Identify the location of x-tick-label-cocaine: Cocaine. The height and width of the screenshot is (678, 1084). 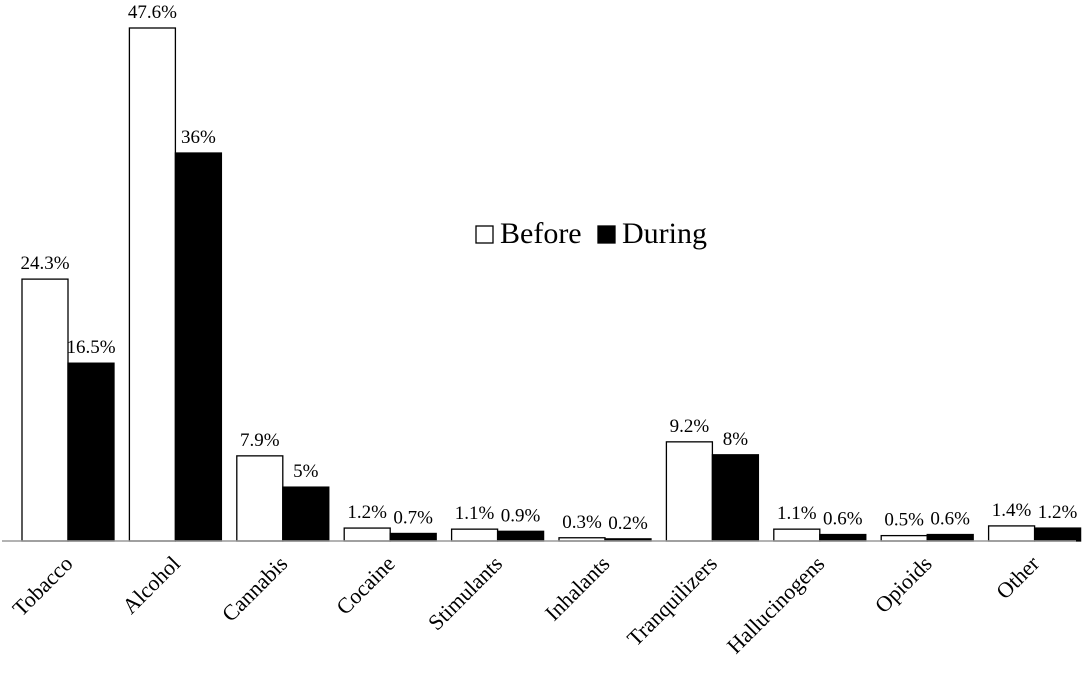
(365, 585).